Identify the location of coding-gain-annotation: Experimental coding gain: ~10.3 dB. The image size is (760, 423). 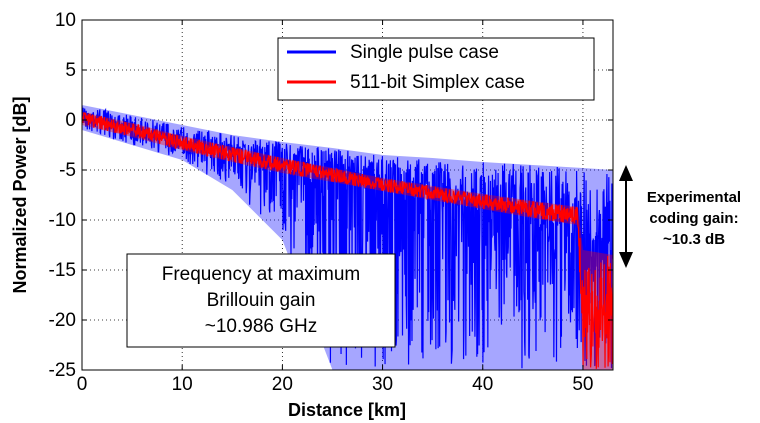
(680, 216).